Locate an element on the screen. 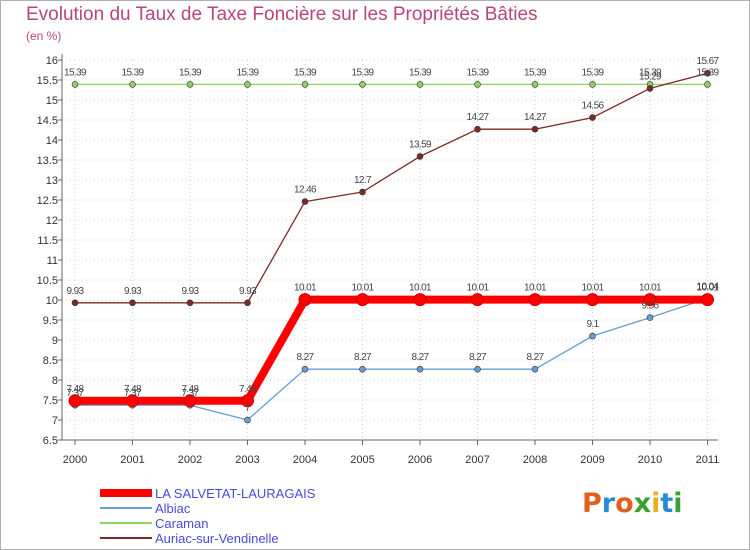 This screenshot has height=550, width=750. y-tick-label: 14.5 is located at coordinates (47, 121).